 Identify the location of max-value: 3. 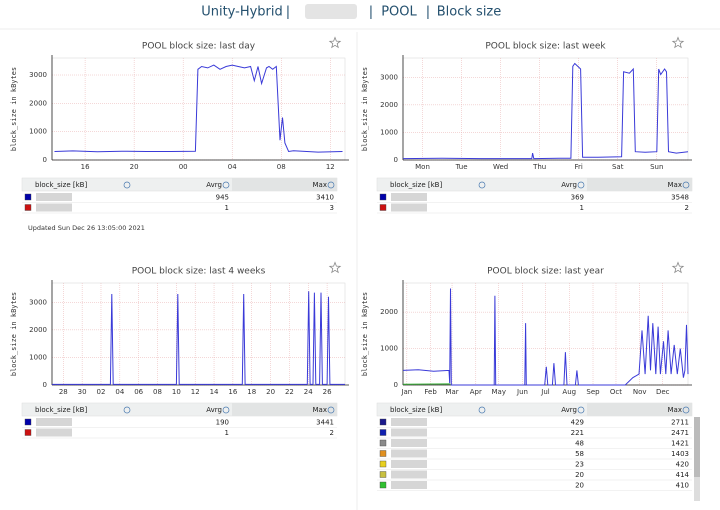
(332, 208).